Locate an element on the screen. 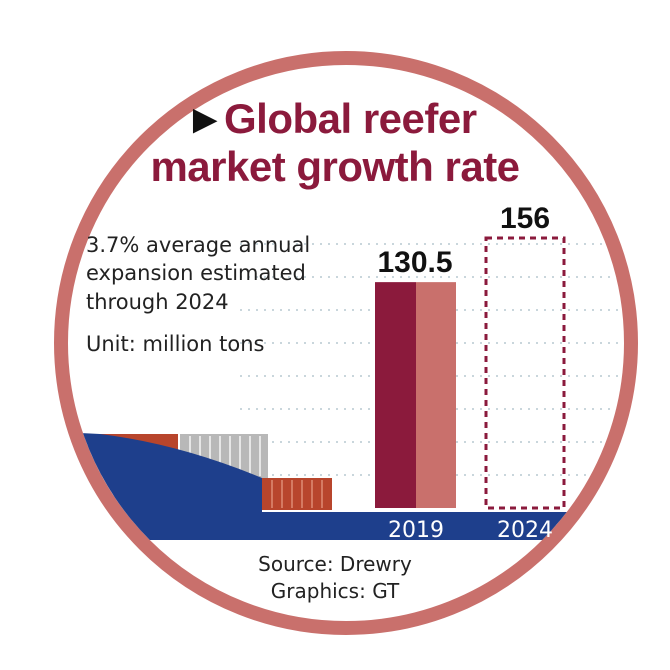 Image resolution: width=670 pixels, height=670 pixels. chart-title-line1: ▶ Global reefer is located at coordinates (335, 119).